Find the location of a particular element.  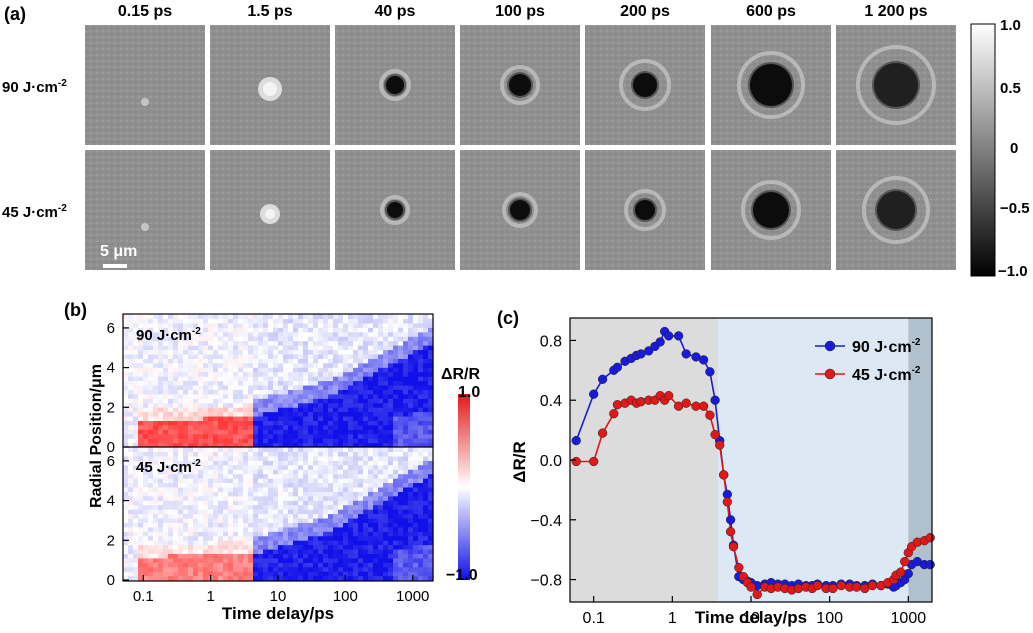

data-point is located at coordinates (710, 372).